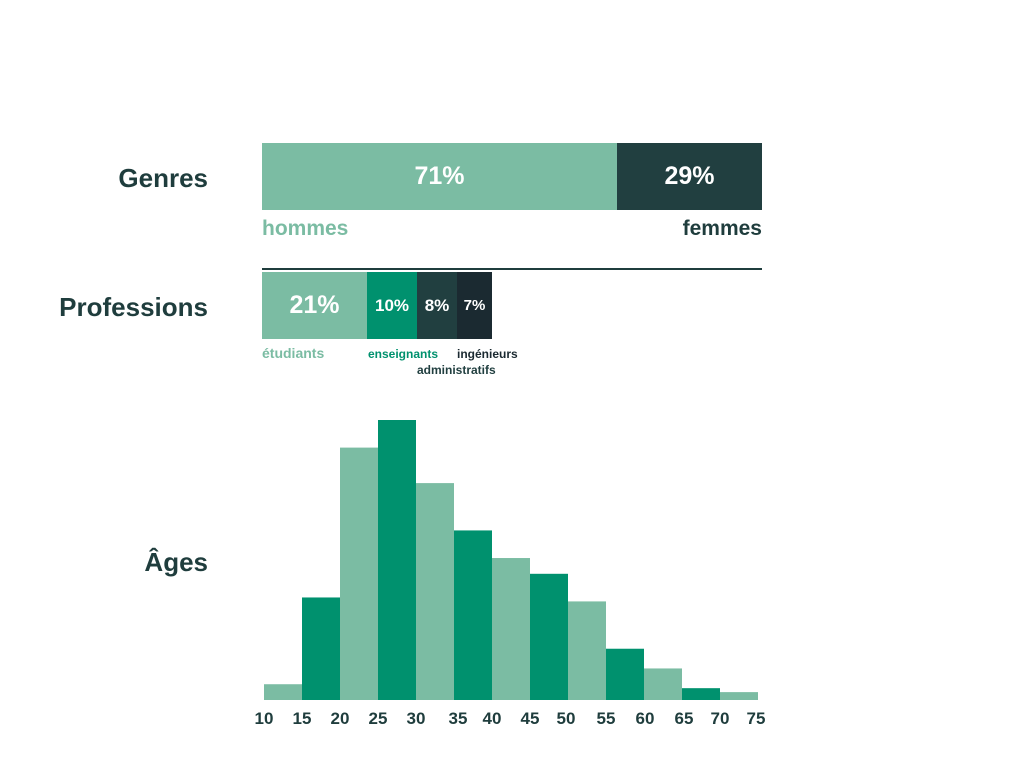 The height and width of the screenshot is (768, 1024). Describe the element at coordinates (487, 354) in the screenshot. I see `professions-ingenieurs-label: ingénieurs` at that location.